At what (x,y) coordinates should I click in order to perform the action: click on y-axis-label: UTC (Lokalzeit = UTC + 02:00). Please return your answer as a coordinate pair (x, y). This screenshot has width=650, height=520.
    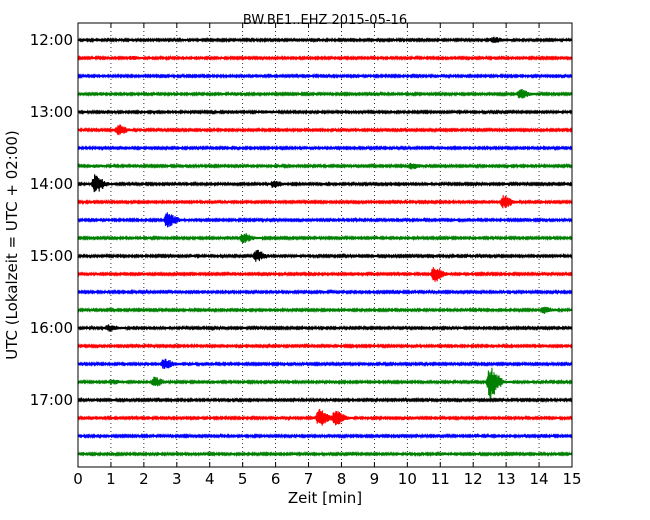
    Looking at the image, I should click on (12, 245).